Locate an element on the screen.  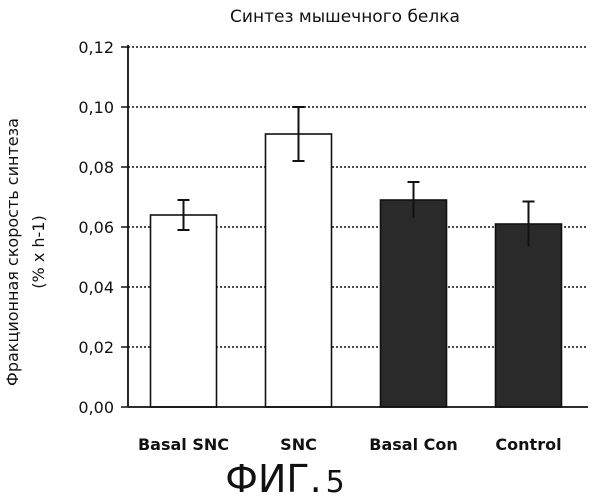
x-category-labels: Basal SNC SNC Basal Con Control is located at coordinates (350, 444).